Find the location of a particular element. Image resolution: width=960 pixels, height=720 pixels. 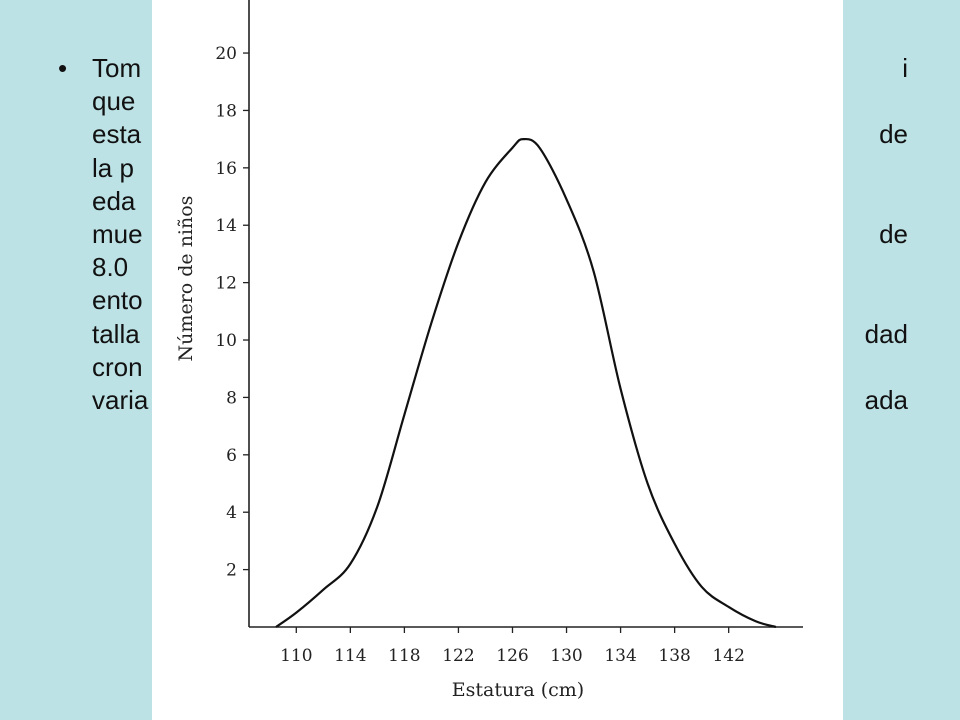

slide-text-fragment: la p is located at coordinates (113, 167).